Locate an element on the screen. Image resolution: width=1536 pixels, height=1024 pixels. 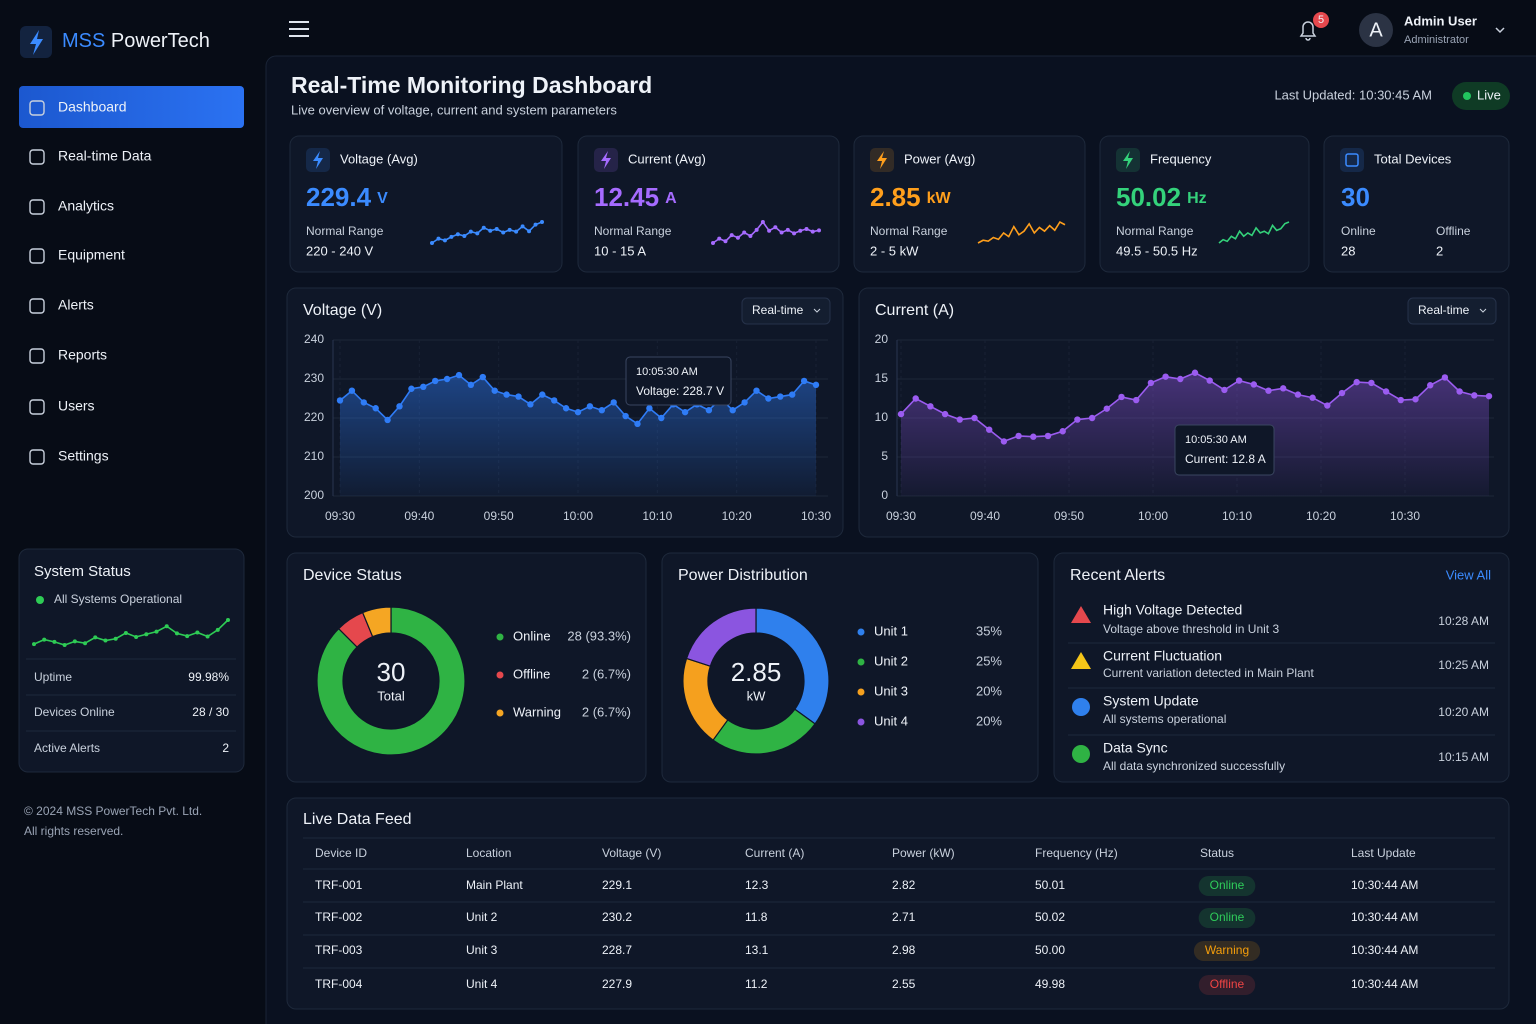
dropdown-box is located at coordinates (1452, 311).